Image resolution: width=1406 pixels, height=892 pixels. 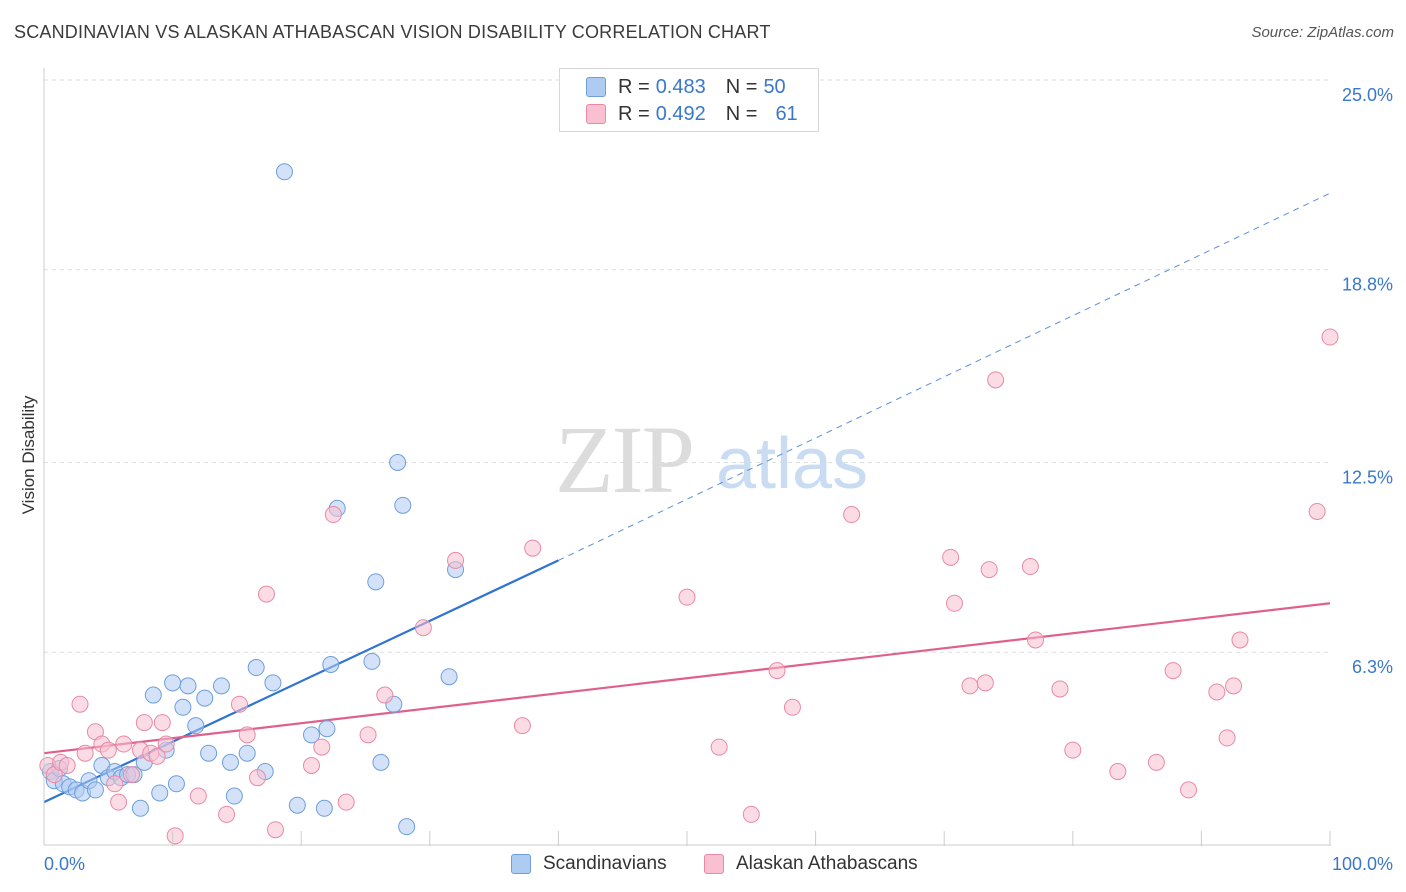 What do you see at coordinates (1322, 32) in the screenshot?
I see `source-label: Source: ZipAtlas.com` at bounding box center [1322, 32].